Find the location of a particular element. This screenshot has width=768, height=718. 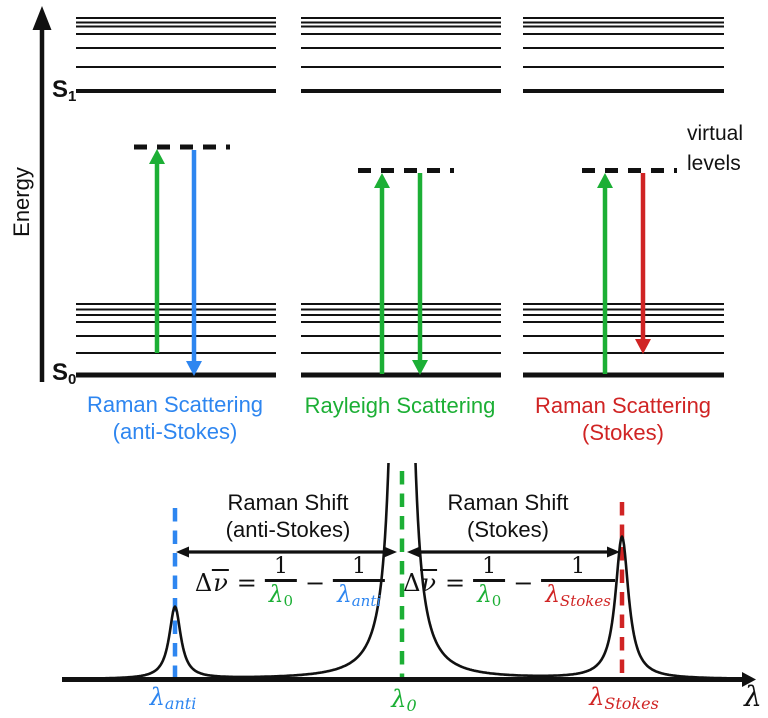

panel-rayleigh is located at coordinates (401, 197).